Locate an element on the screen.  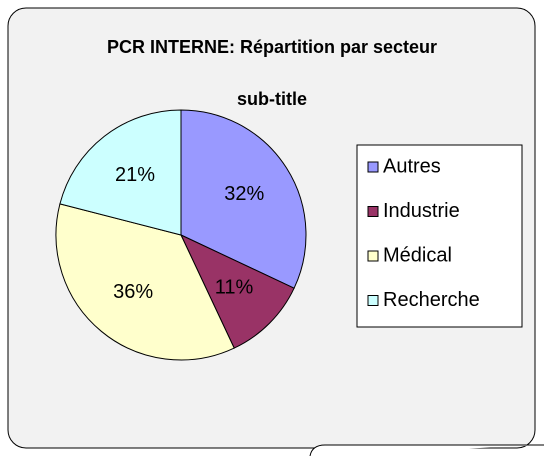
legend-label: Médical is located at coordinates (417, 255).